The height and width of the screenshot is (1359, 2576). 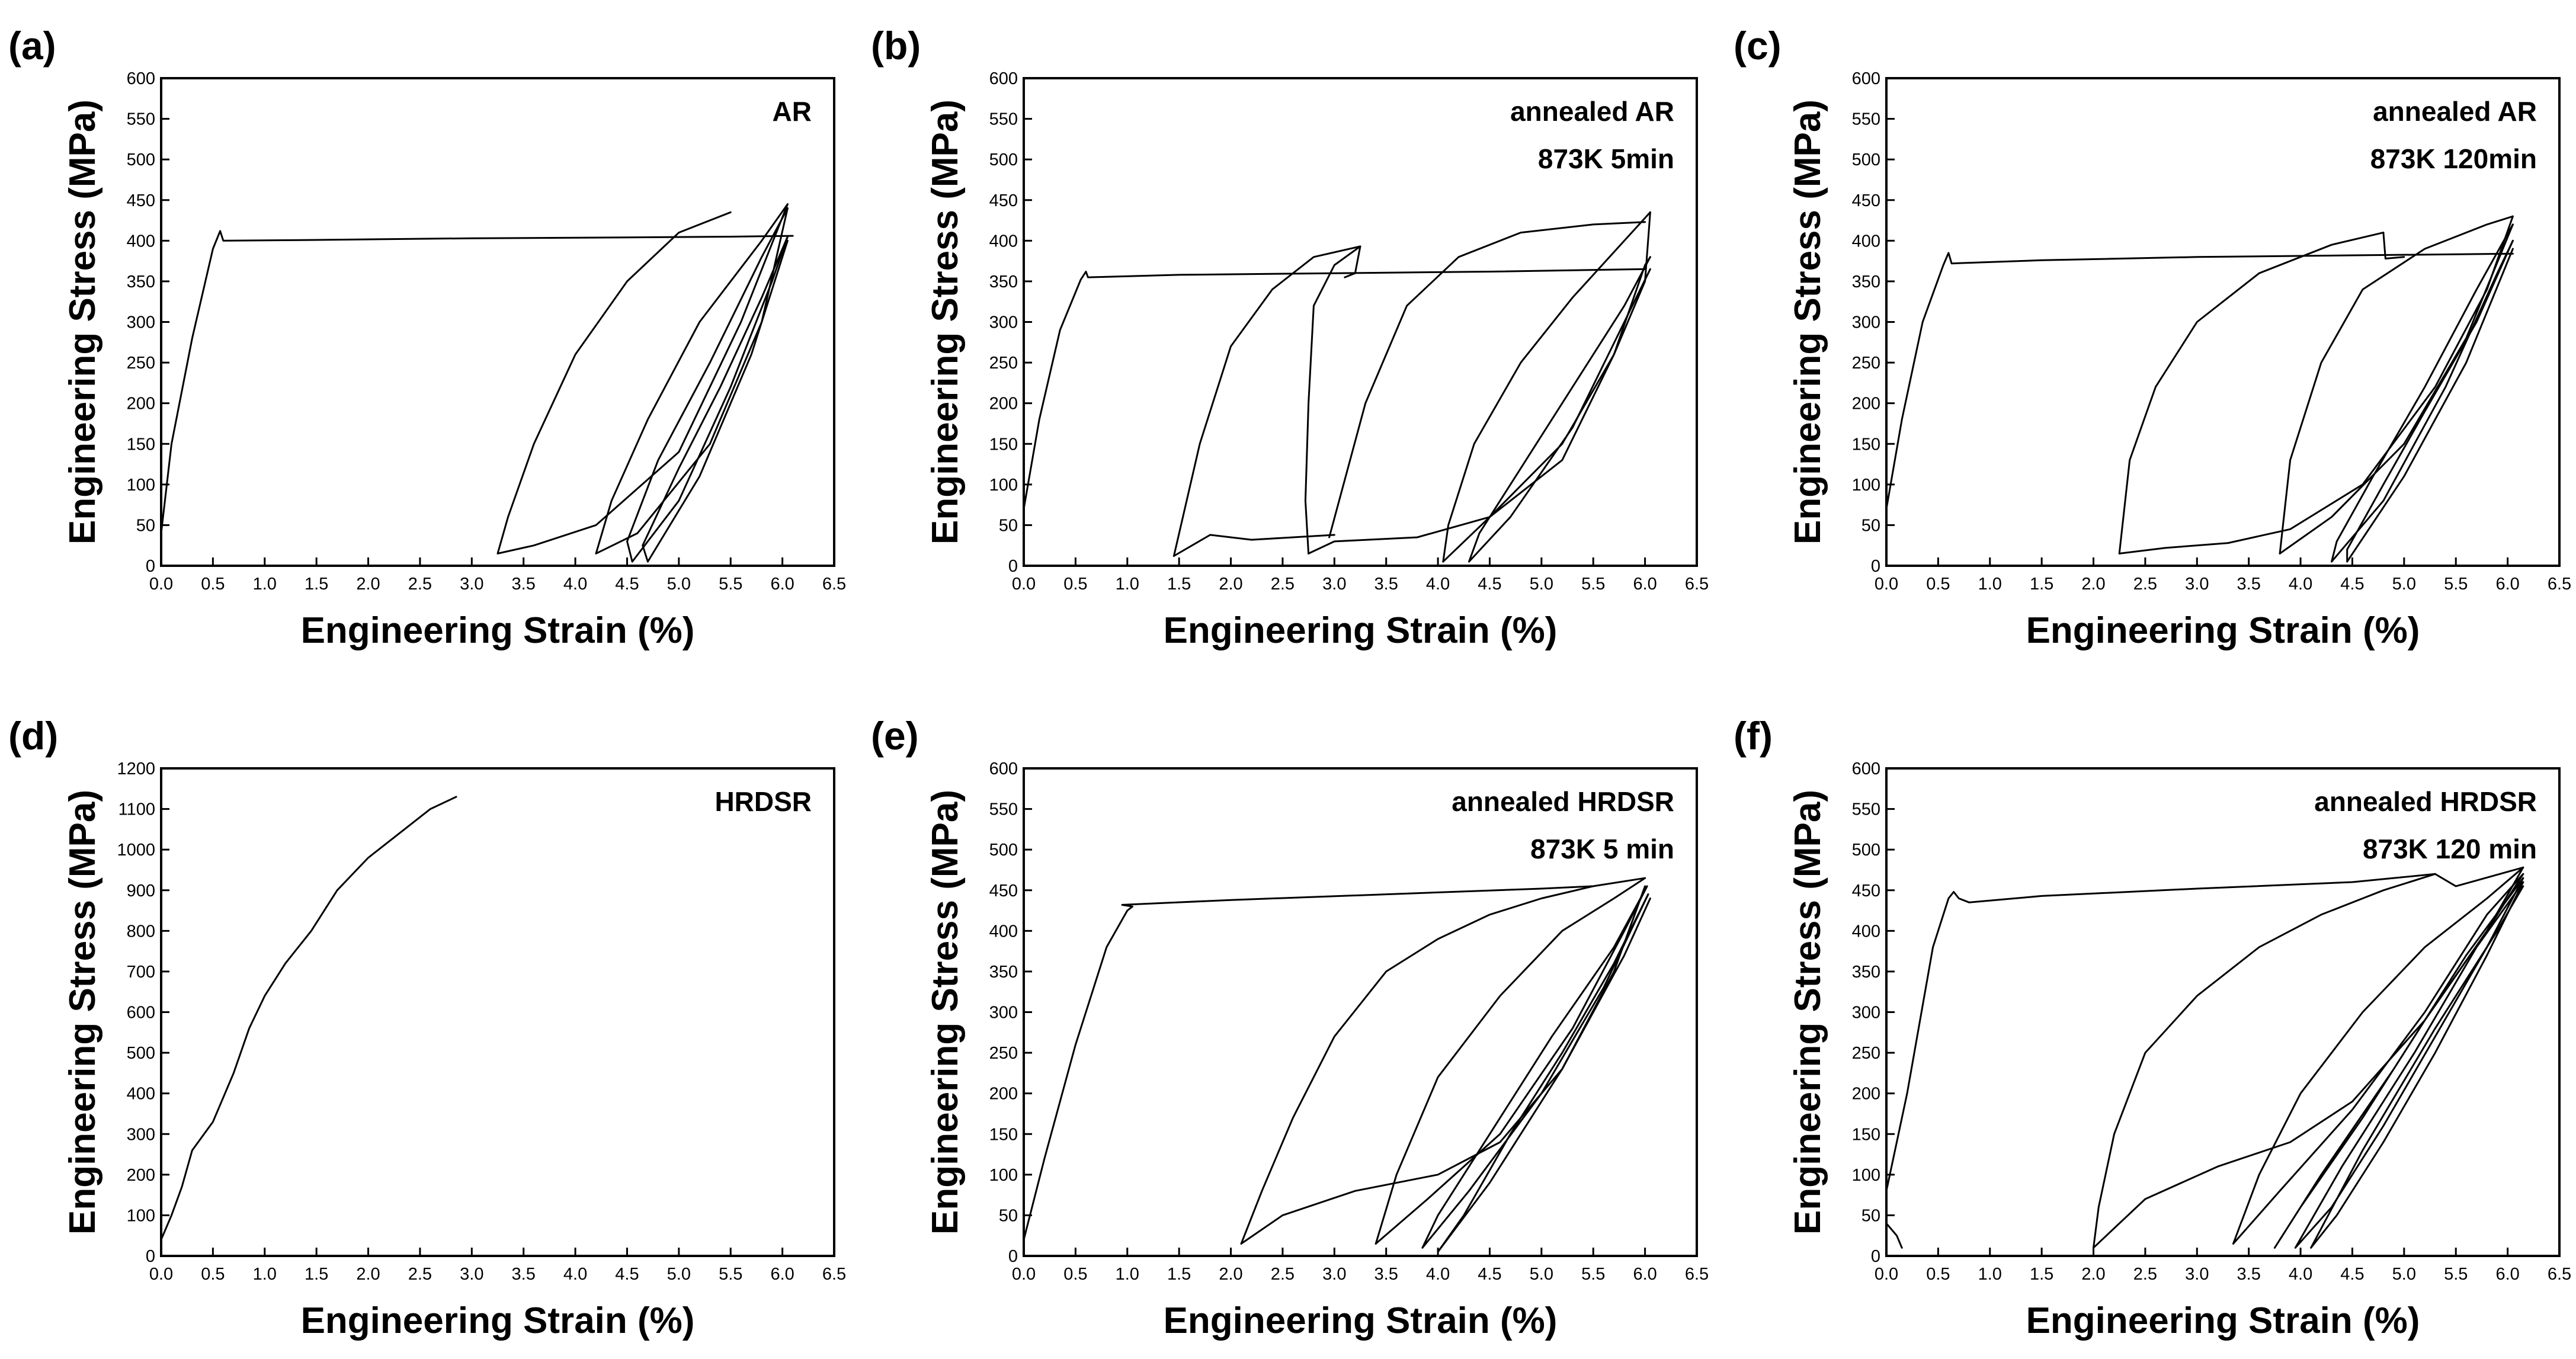 What do you see at coordinates (1645, 1275) in the screenshot?
I see `x-tick-label: 6.0` at bounding box center [1645, 1275].